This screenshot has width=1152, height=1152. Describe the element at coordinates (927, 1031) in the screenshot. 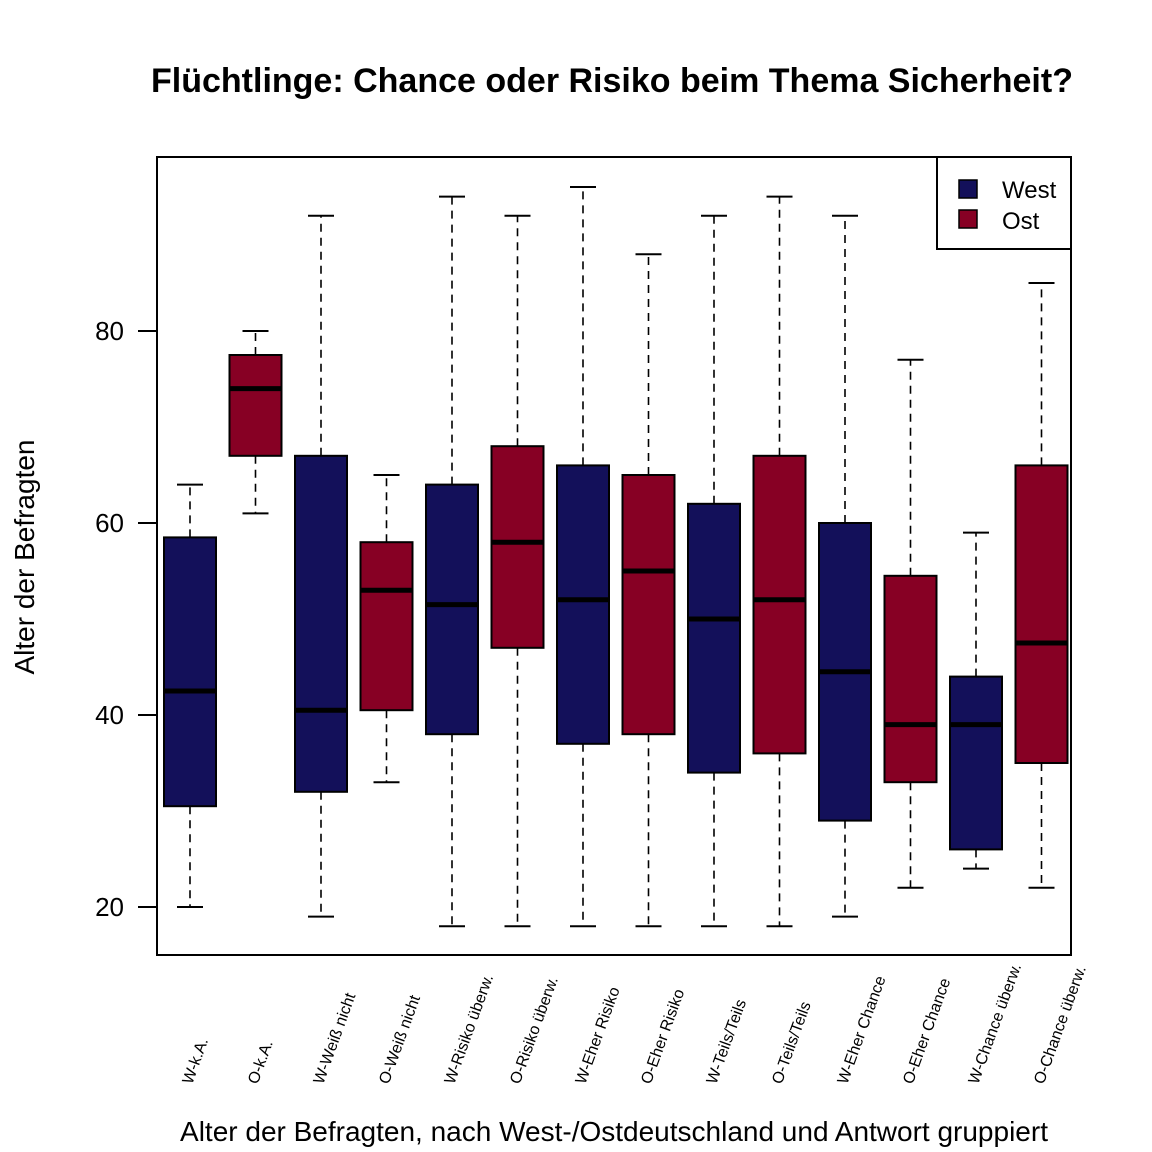

I see `category-label: O-Eher Chance` at that location.